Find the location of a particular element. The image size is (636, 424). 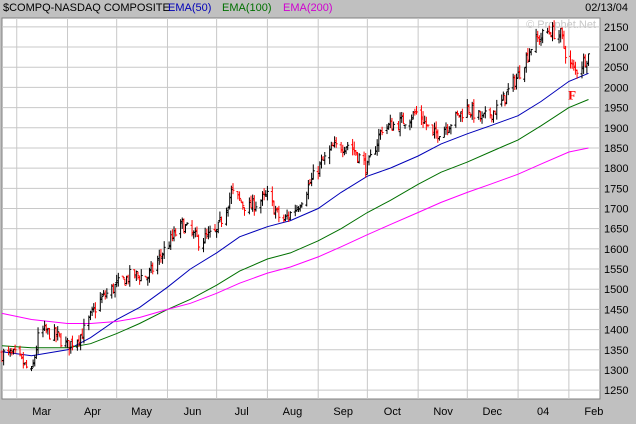

chart-date: 02/13/04 is located at coordinates (606, 8).